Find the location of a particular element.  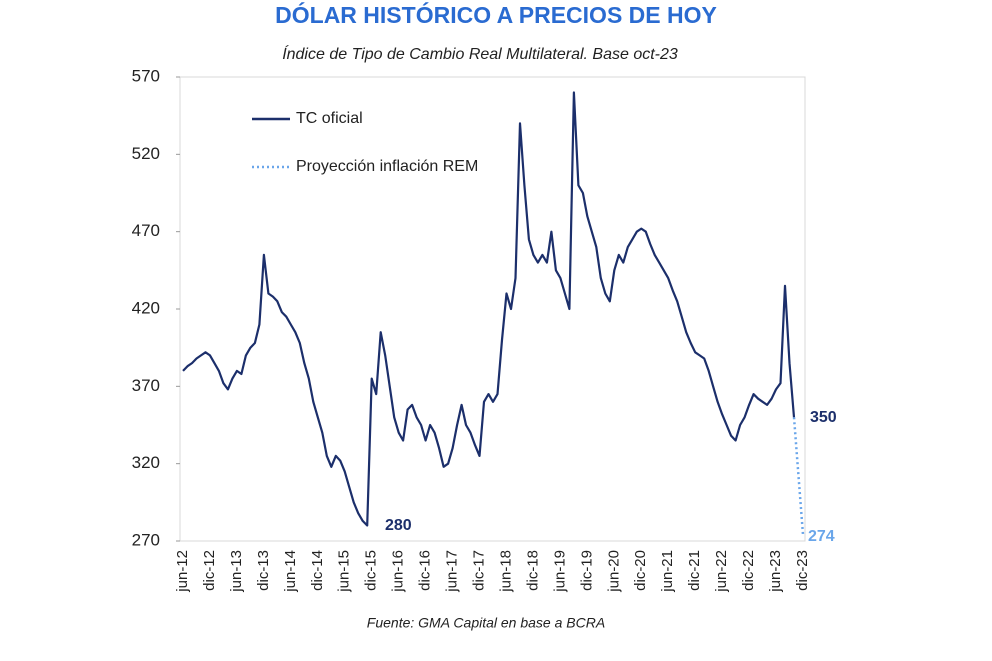

source-note: Fuente: GMA Capital en base a BCRA is located at coordinates (486, 623).